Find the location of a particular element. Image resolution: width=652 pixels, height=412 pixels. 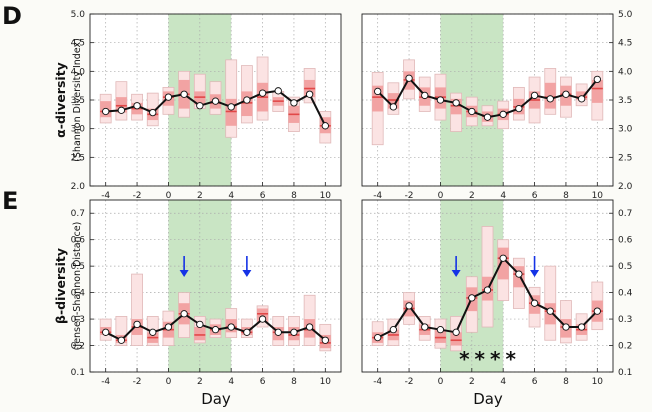

panel-letter-e: E is located at coordinates (10, 201).